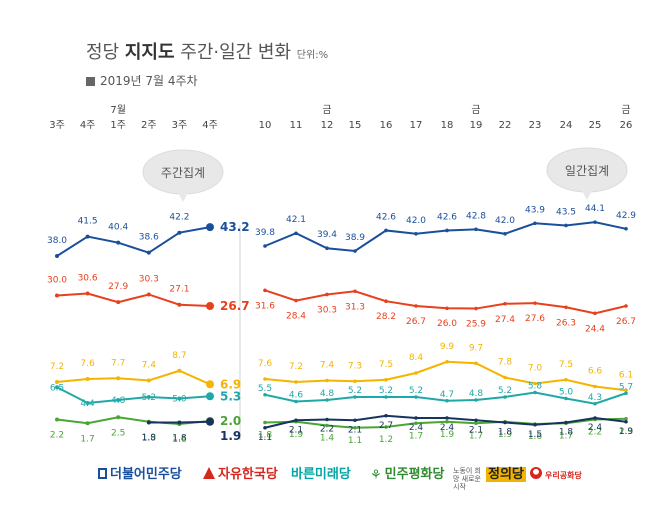 This screenshot has width=665, height=529. I want to click on daily-bubble-tail, so click(587, 194).